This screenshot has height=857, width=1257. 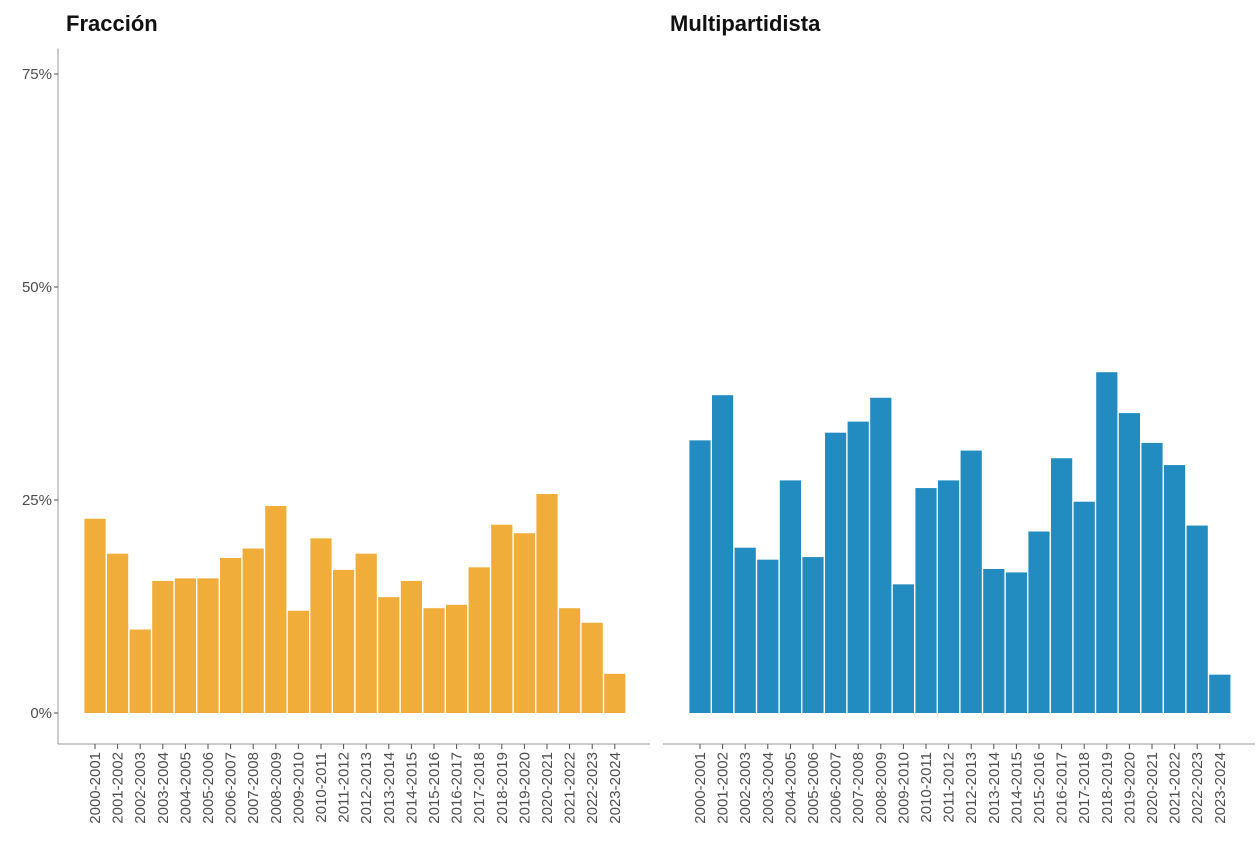 What do you see at coordinates (37, 500) in the screenshot?
I see `y-tick-label: 25%` at bounding box center [37, 500].